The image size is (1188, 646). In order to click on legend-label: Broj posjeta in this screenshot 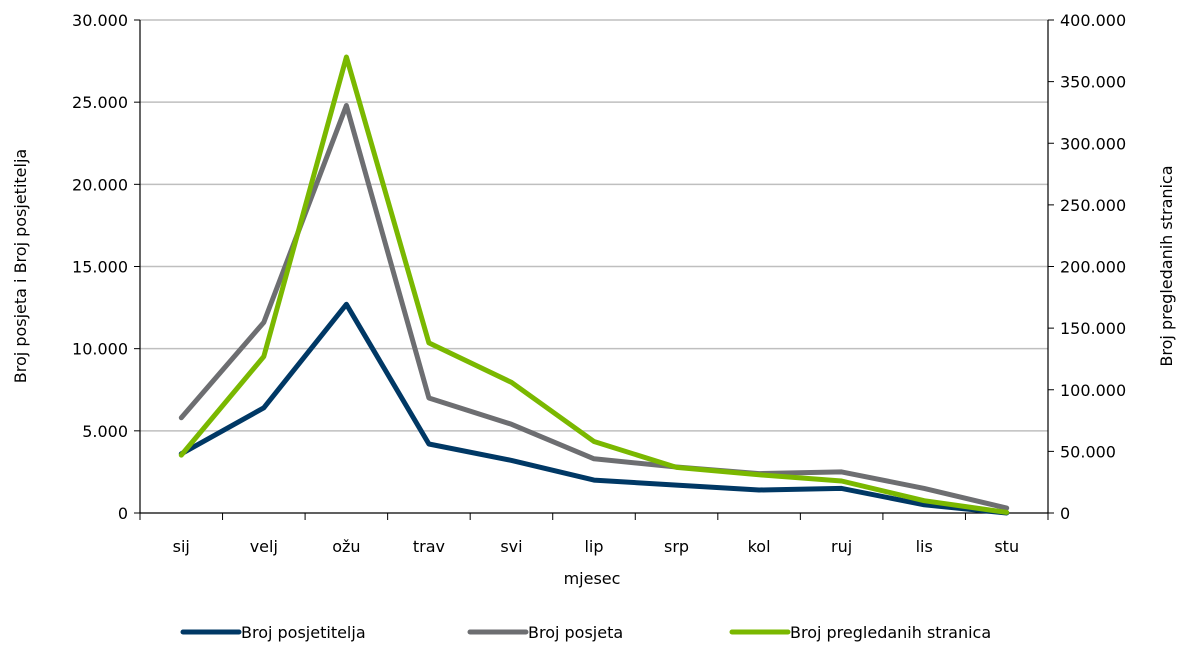, I will do `click(575, 632)`.